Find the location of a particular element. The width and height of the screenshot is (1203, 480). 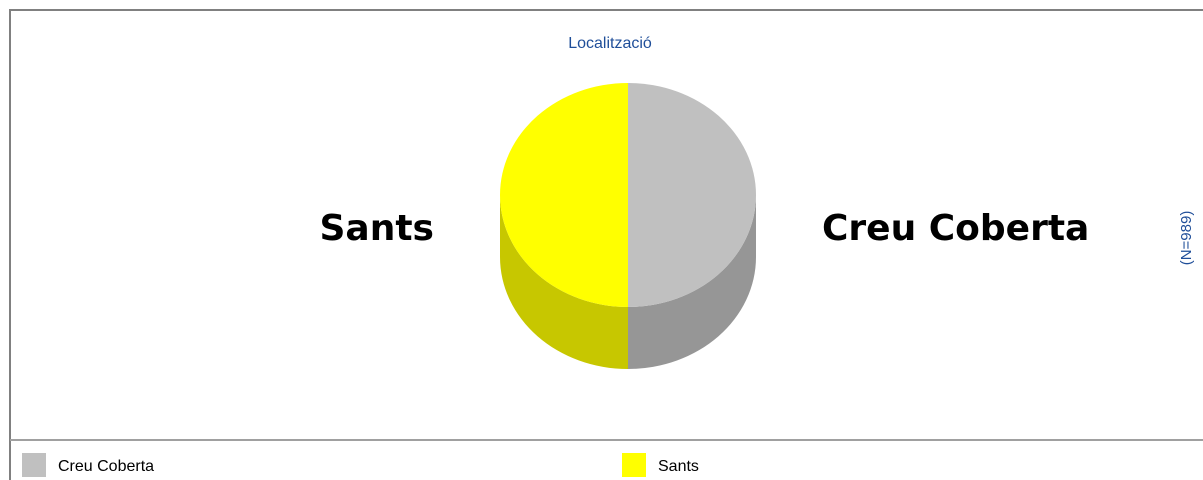

legend: Creu Coberta Sants is located at coordinates (360, 465).